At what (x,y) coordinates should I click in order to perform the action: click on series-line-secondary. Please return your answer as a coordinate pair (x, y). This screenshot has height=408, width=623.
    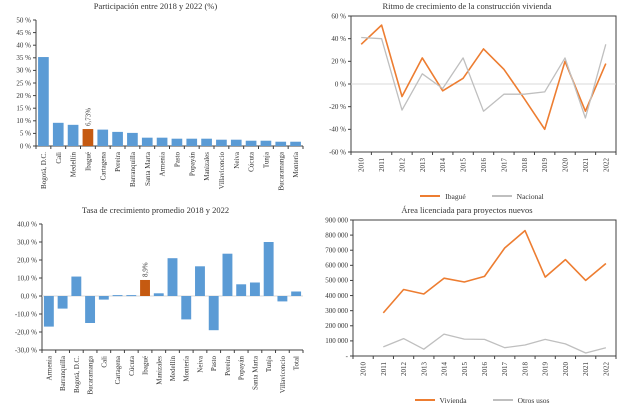
    Looking at the image, I should click on (495, 343).